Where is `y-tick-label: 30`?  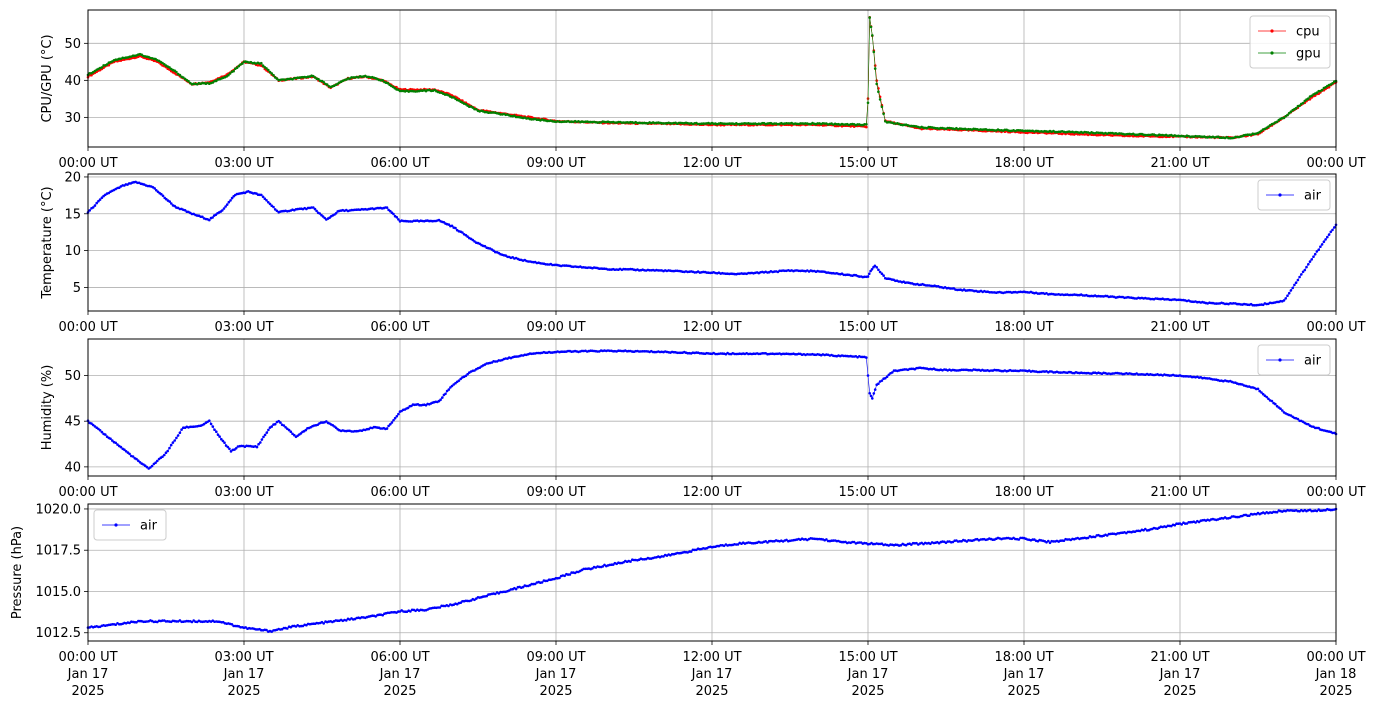 y-tick-label: 30 is located at coordinates (72, 118).